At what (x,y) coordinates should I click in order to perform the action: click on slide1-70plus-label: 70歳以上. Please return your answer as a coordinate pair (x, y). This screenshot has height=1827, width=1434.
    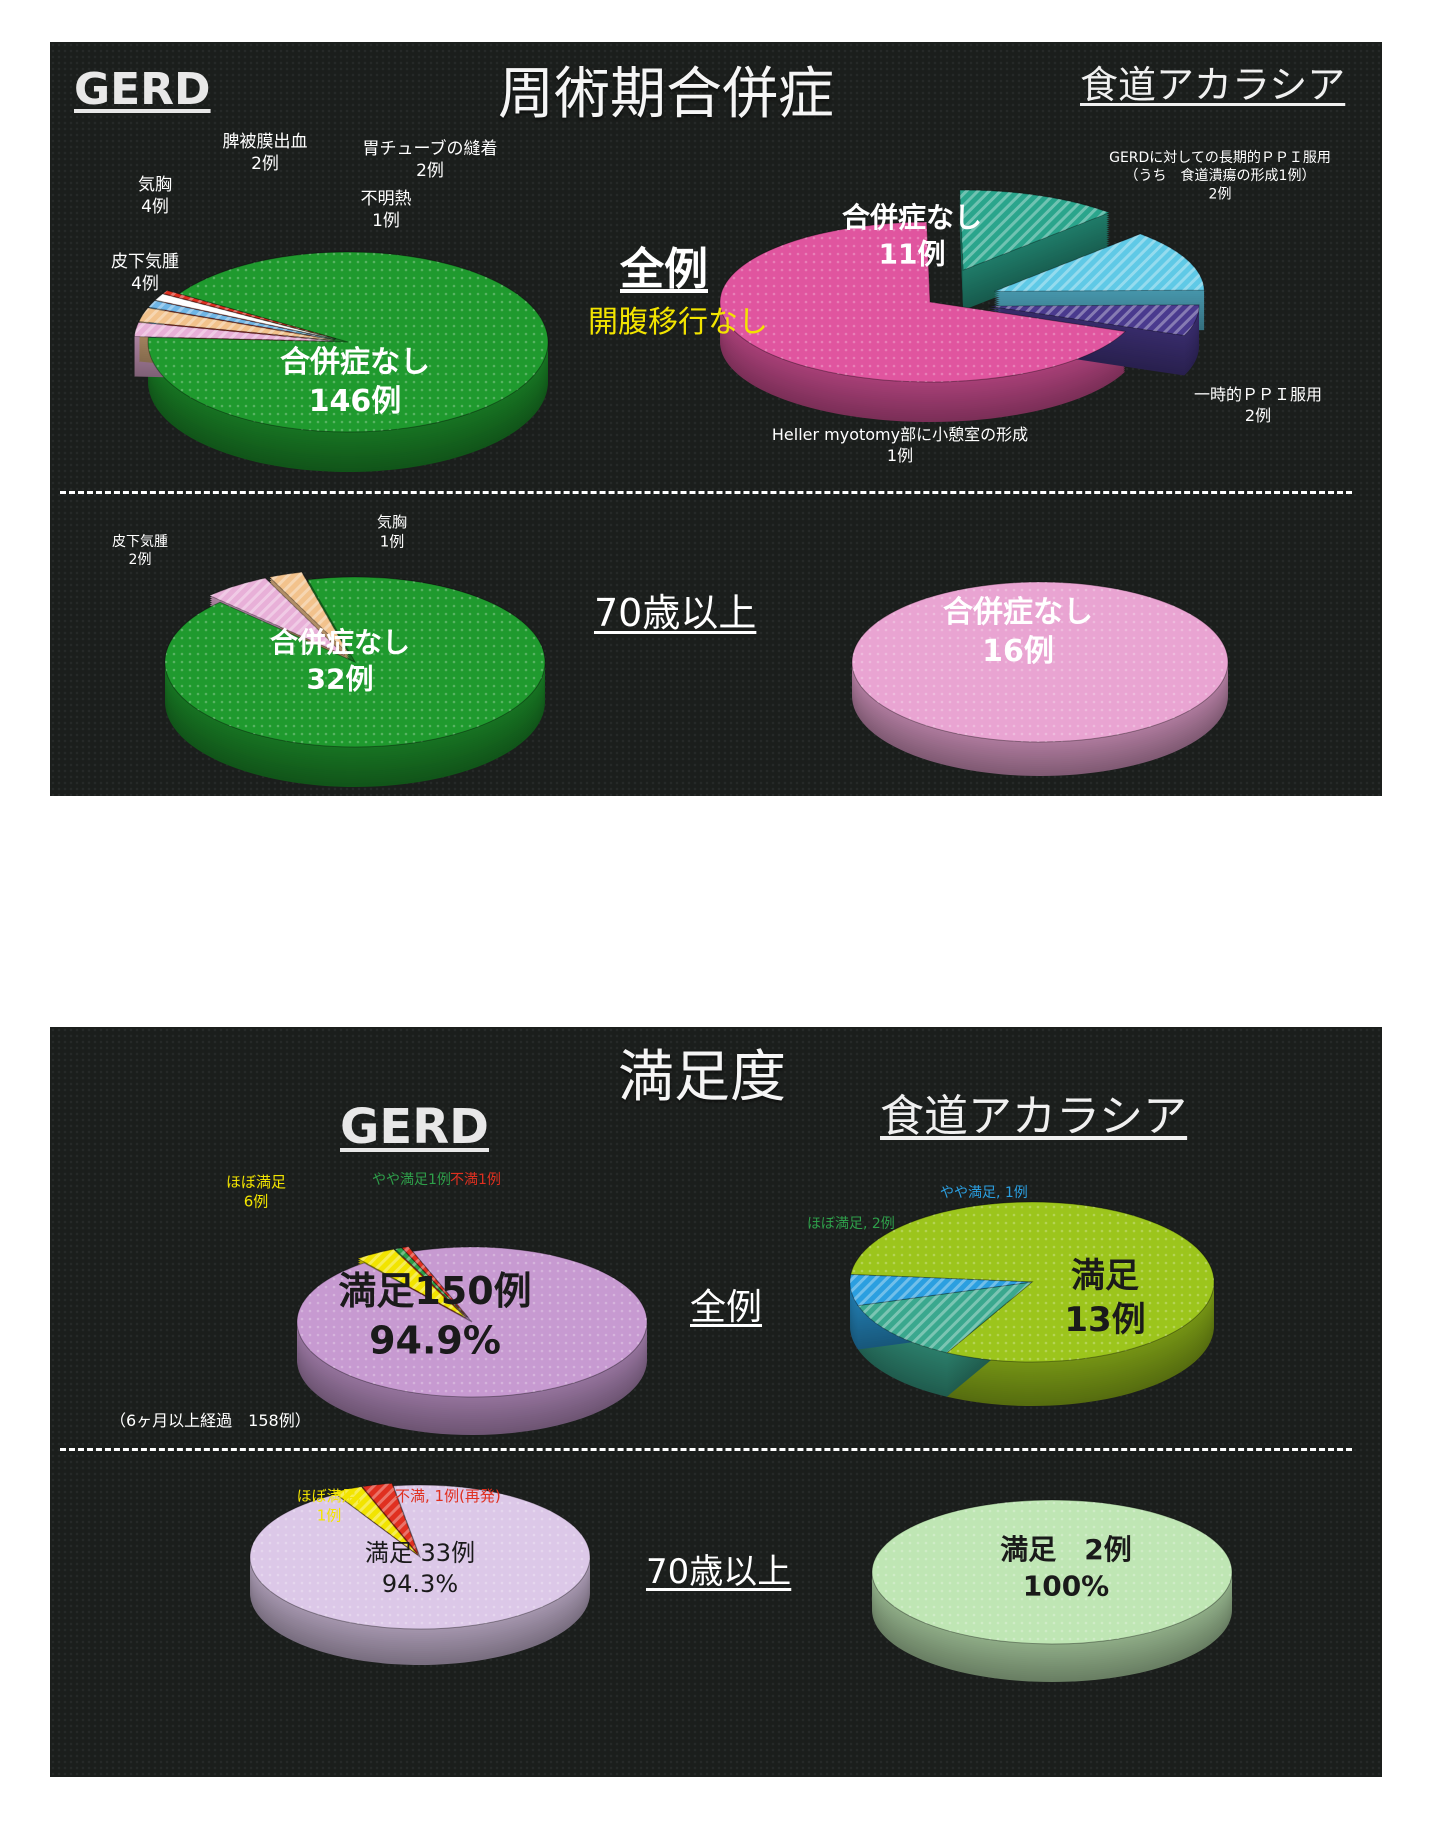
    Looking at the image, I should click on (675, 613).